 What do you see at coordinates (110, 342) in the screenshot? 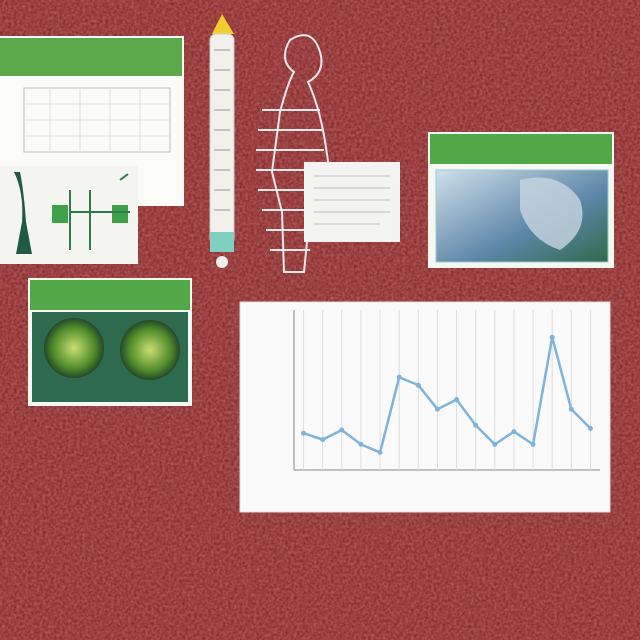
I see `plant-card` at bounding box center [110, 342].